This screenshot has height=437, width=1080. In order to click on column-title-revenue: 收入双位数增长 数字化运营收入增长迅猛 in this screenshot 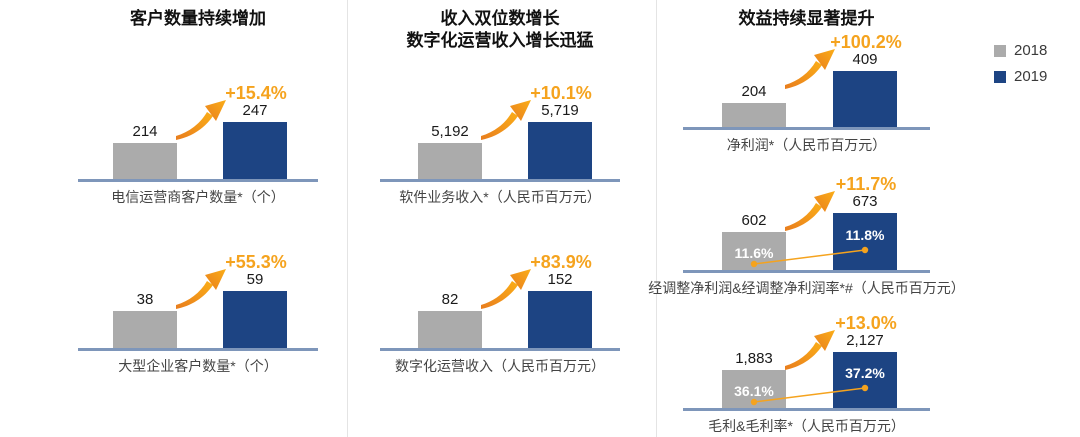, I will do `click(500, 30)`.